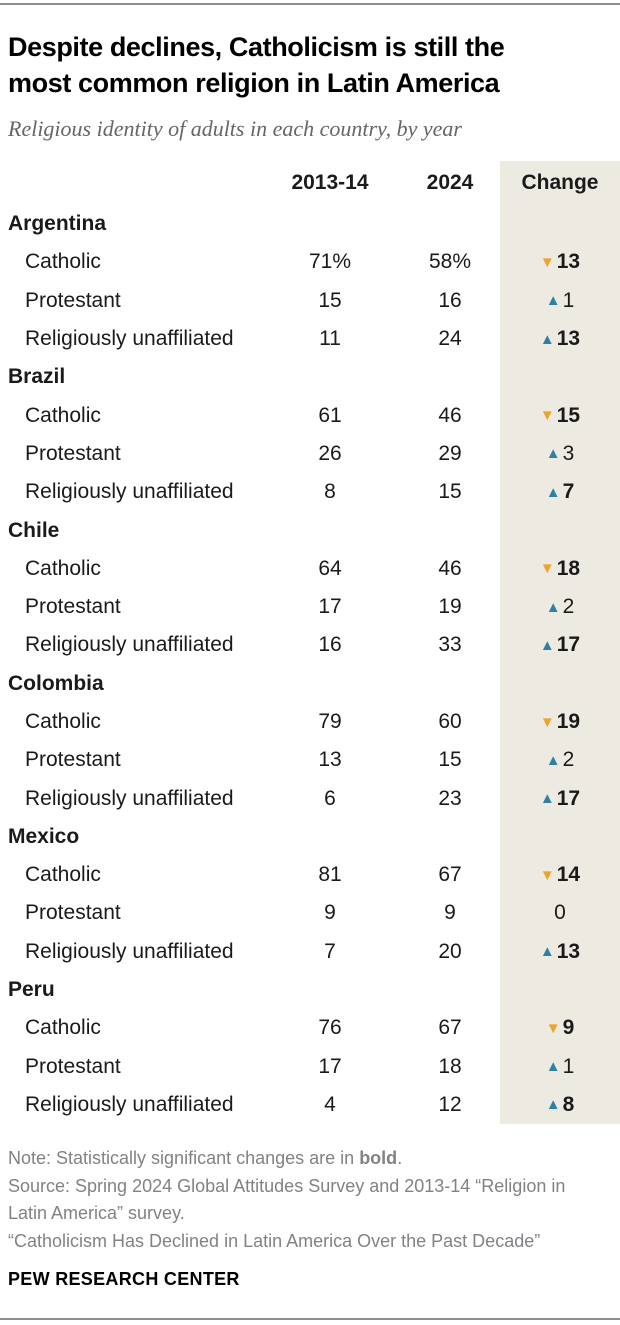 This screenshot has width=620, height=1325. What do you see at coordinates (378, 1158) in the screenshot?
I see `note-bold-word: bold` at bounding box center [378, 1158].